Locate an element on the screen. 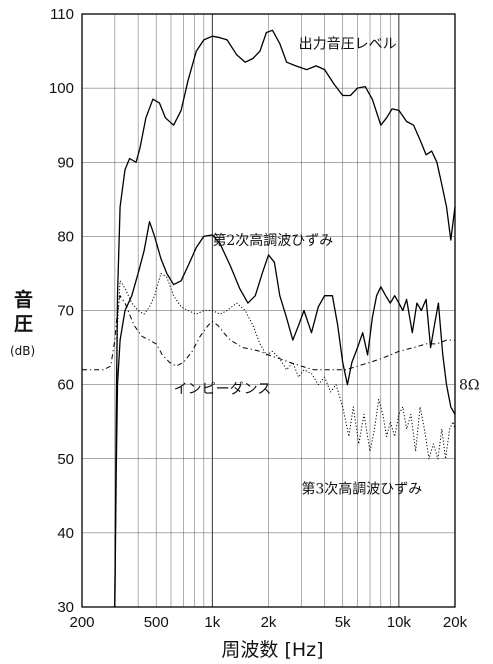 This screenshot has width=493, height=664. x-tick-label: 10k is located at coordinates (399, 622).